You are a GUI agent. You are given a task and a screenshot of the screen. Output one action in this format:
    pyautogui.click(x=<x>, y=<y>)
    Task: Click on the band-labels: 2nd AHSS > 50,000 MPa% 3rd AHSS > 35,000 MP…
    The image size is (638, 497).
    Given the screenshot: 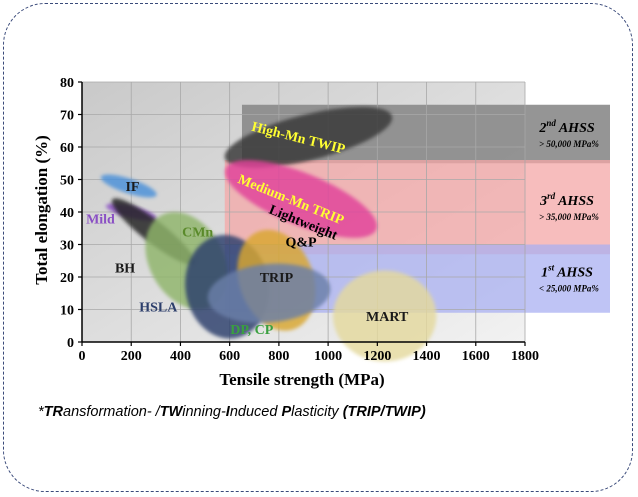 What is the action you would take?
    pyautogui.click(x=568, y=206)
    